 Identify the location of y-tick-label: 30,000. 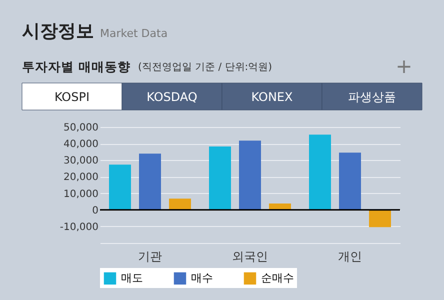
(81, 161).